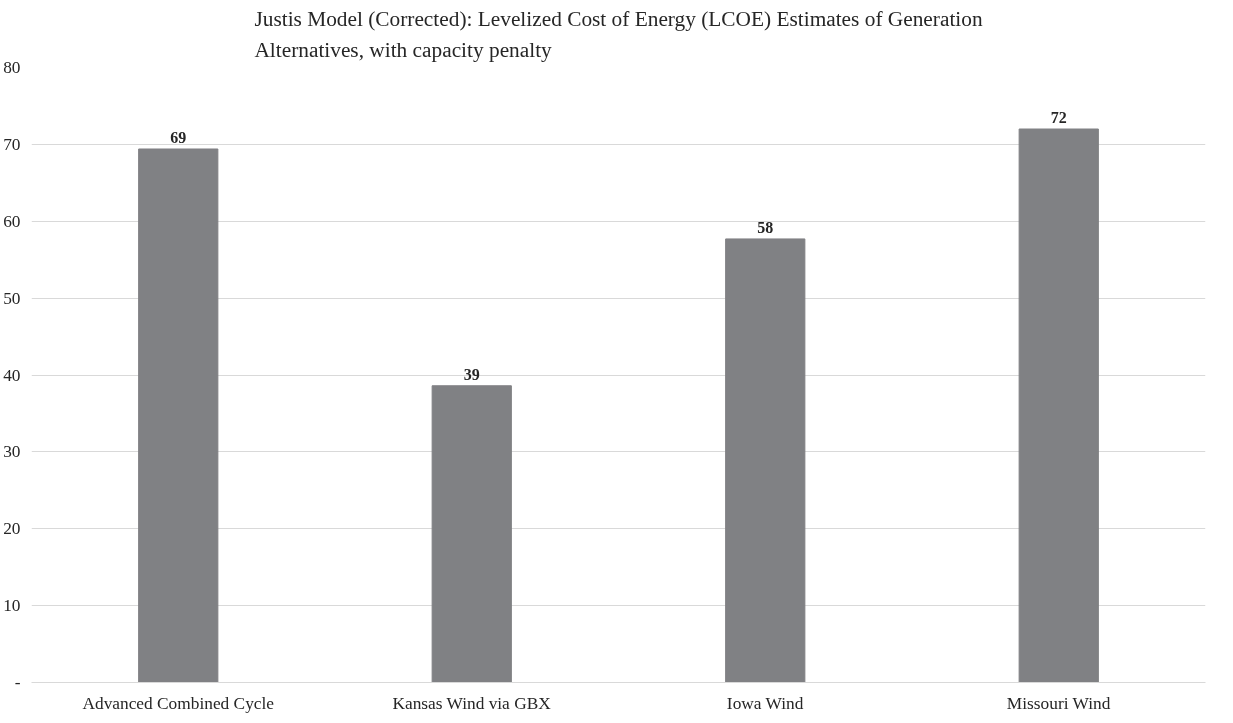  I want to click on x-tick-label: Kansas Wind via GBX, so click(472, 703).